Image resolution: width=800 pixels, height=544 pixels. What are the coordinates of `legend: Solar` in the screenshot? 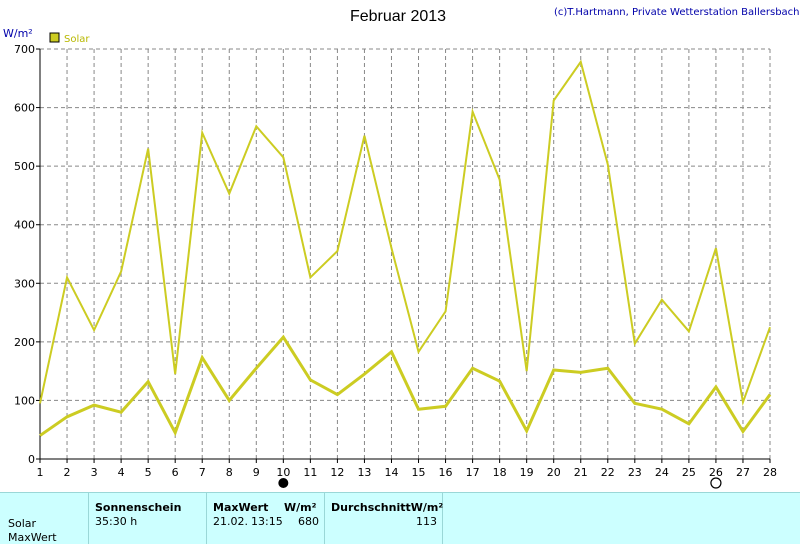 It's located at (69, 38).